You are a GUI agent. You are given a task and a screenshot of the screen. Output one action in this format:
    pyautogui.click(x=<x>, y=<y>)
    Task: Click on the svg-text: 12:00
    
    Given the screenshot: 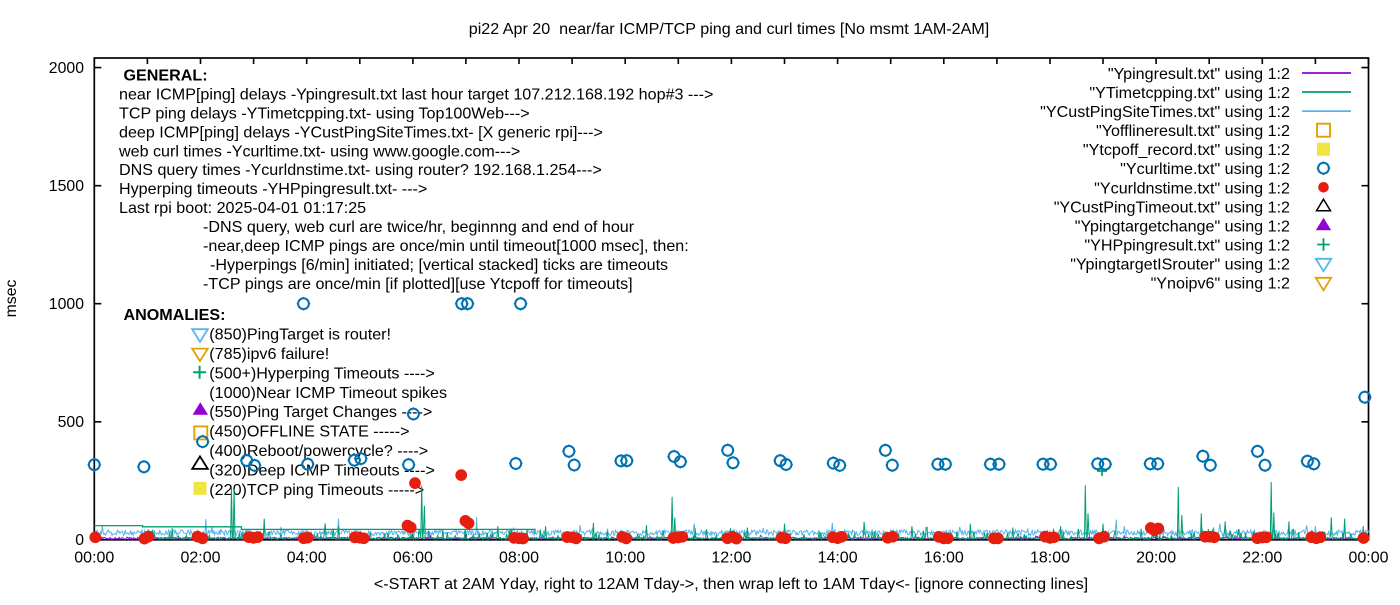 What is the action you would take?
    pyautogui.click(x=731, y=557)
    